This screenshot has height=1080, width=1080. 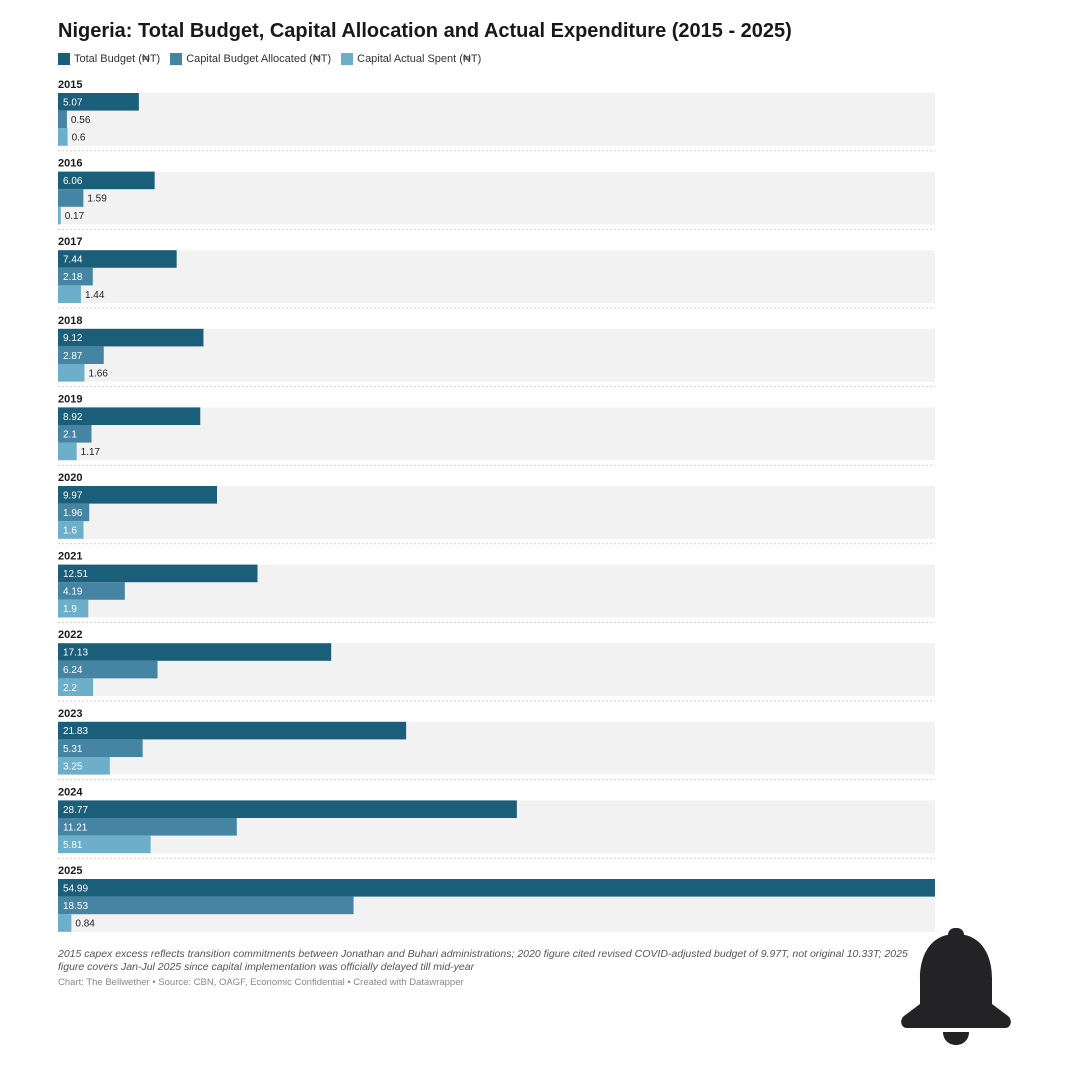 What do you see at coordinates (97, 199) in the screenshot?
I see `data-label: 1.59` at bounding box center [97, 199].